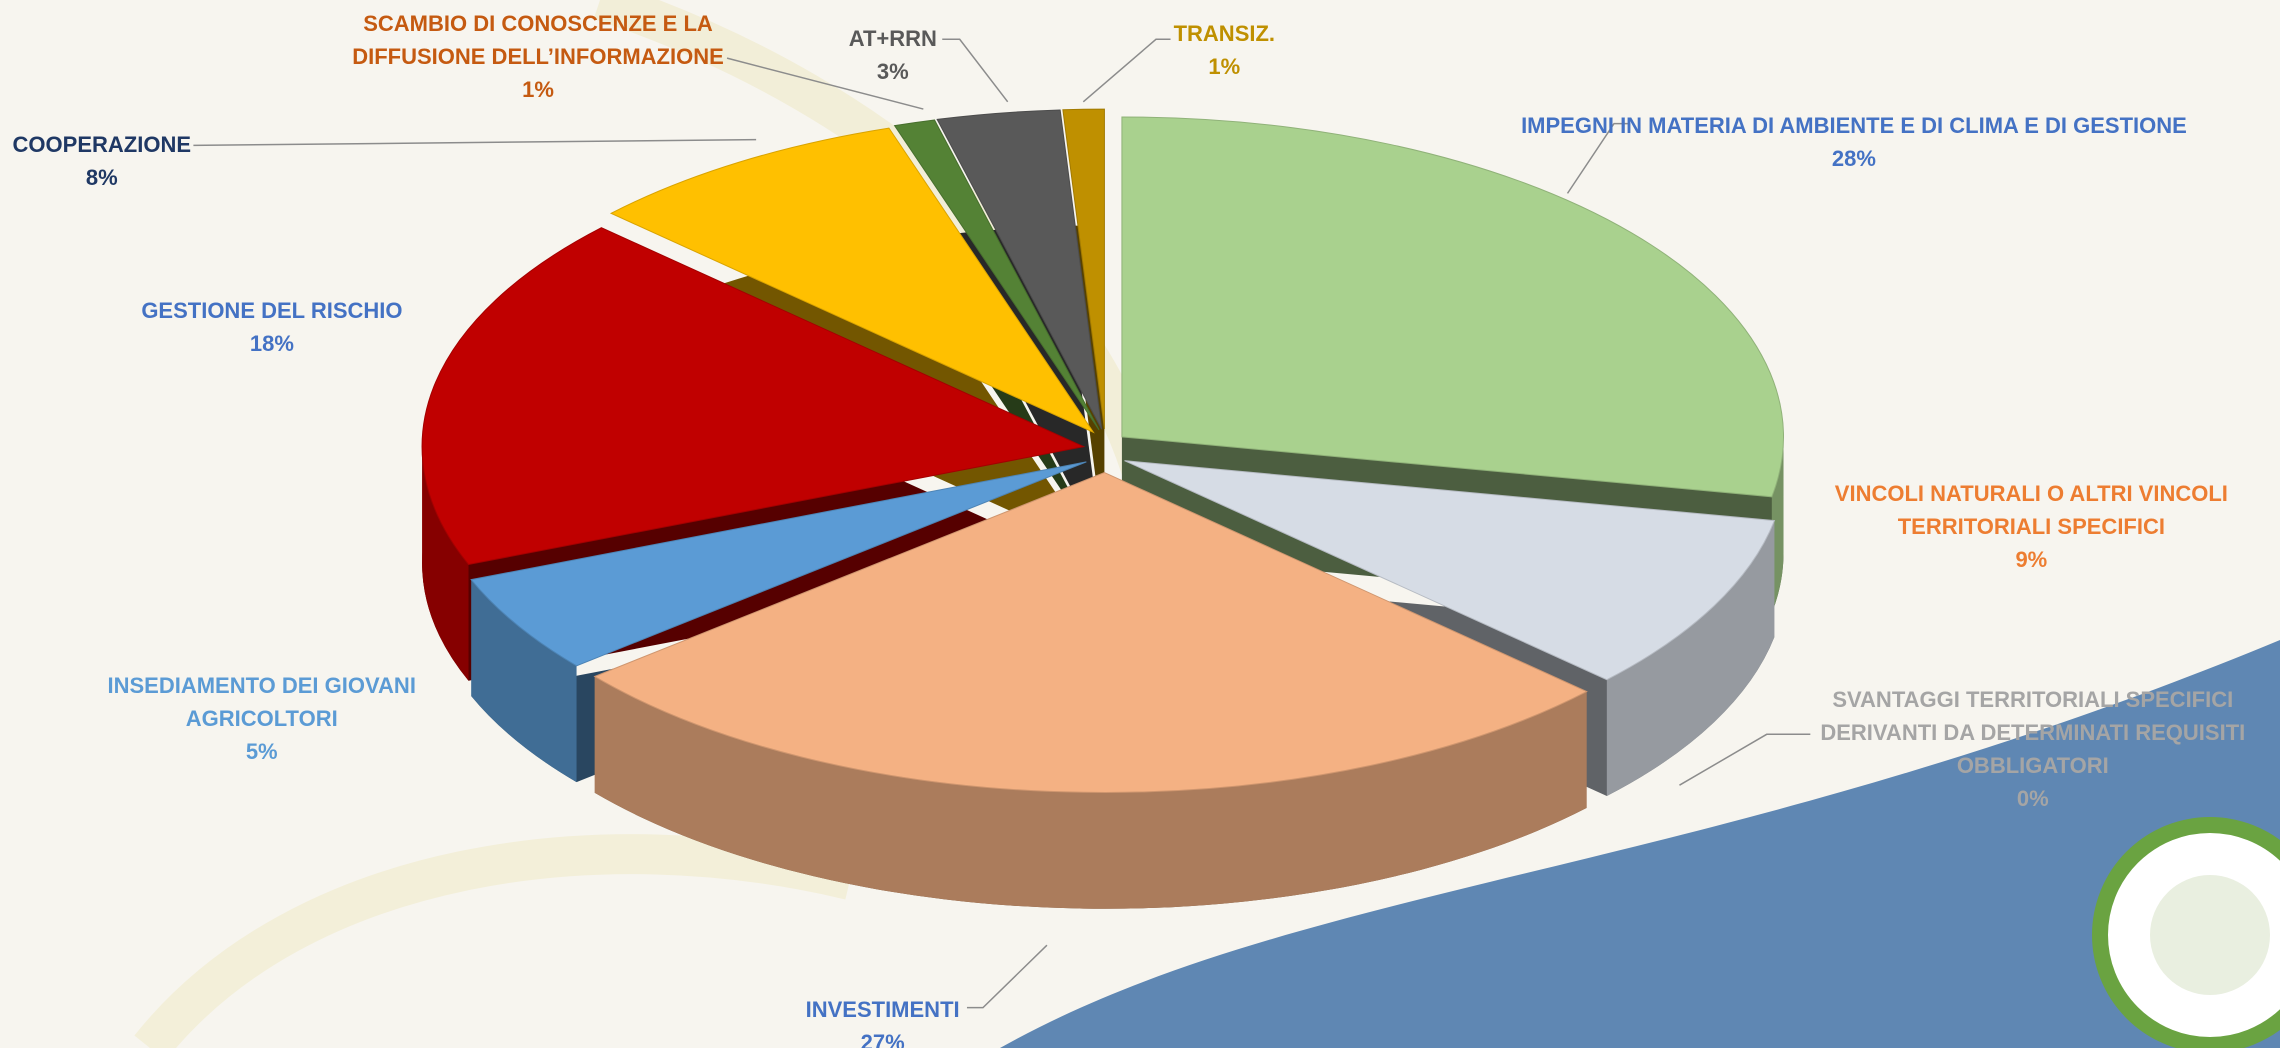 The width and height of the screenshot is (2280, 1048). I want to click on logo, so click(2210, 935).